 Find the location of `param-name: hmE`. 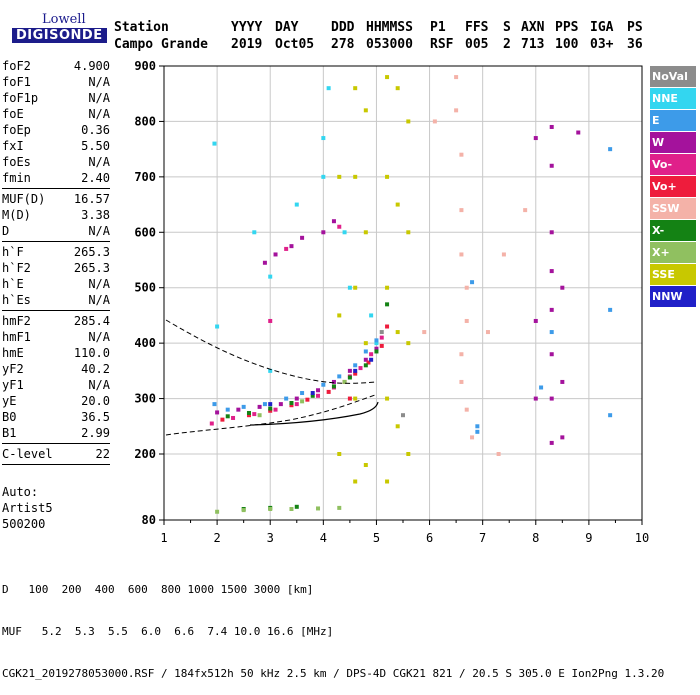

param-name: hmE is located at coordinates (13, 353).